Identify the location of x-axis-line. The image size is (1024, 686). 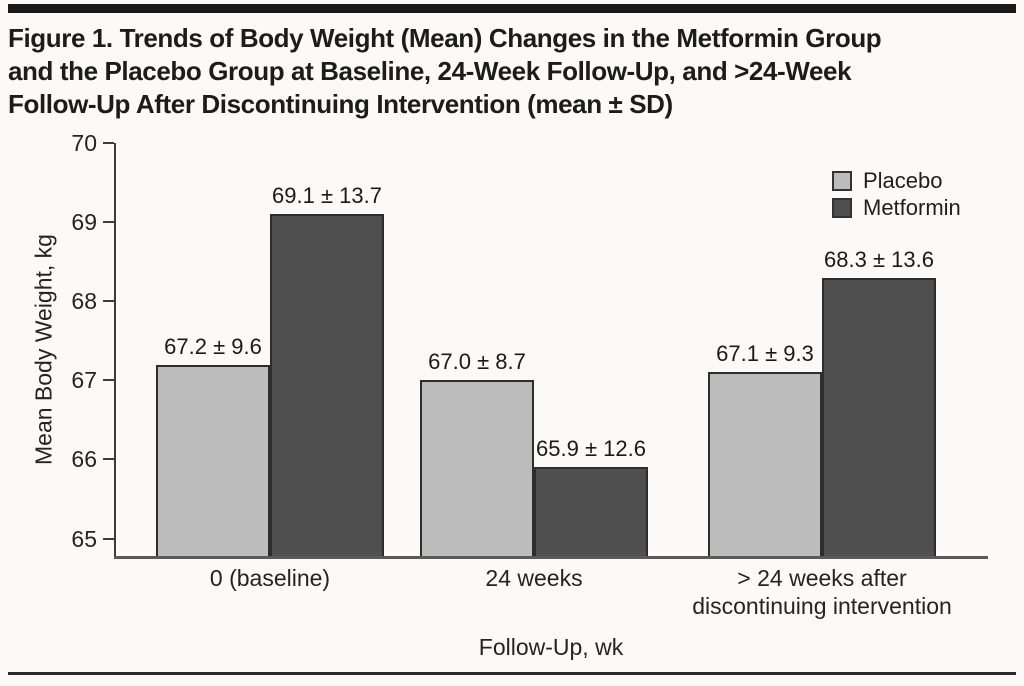
(551, 557).